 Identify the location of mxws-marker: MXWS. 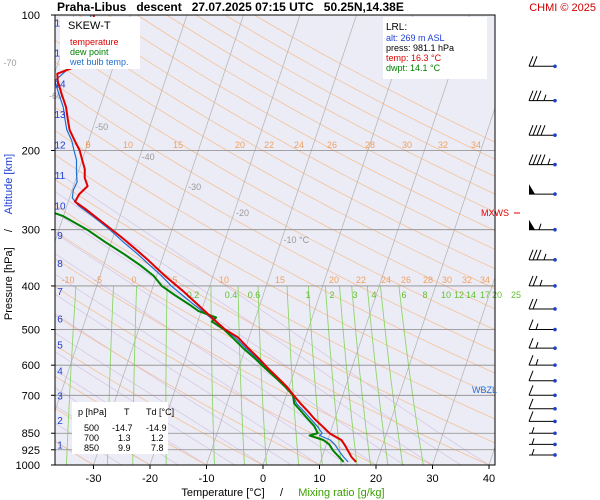
(495, 213).